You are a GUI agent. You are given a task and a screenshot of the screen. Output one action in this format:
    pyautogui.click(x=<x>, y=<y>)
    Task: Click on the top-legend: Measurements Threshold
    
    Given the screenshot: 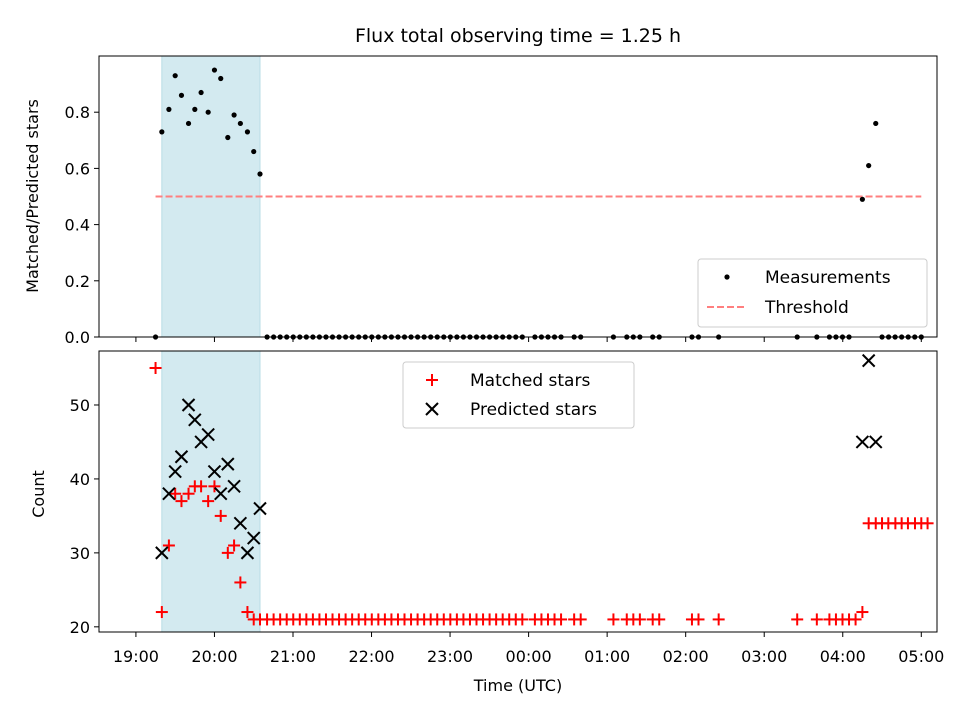 What is the action you would take?
    pyautogui.click(x=812, y=293)
    